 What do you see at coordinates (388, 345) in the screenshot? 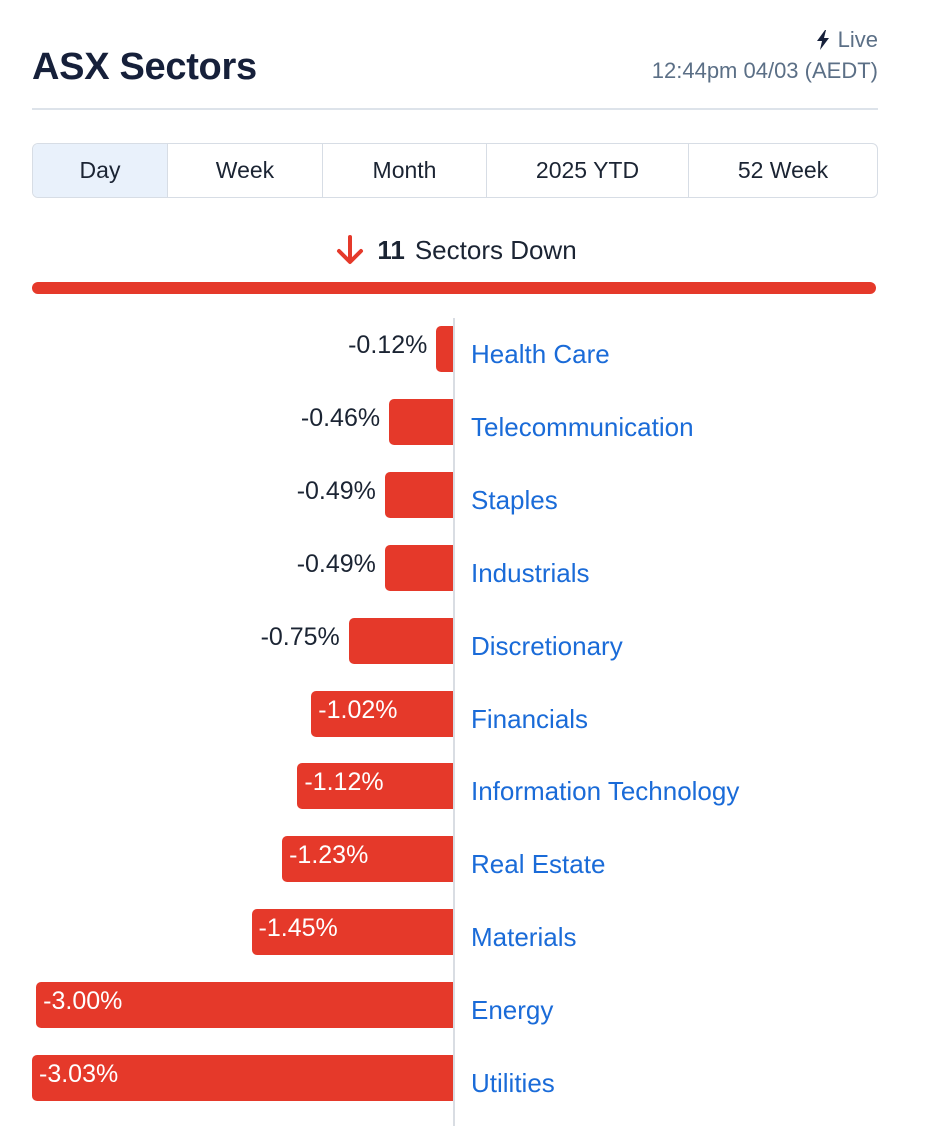
I see `value-label-health-care: -0.12%` at bounding box center [388, 345].